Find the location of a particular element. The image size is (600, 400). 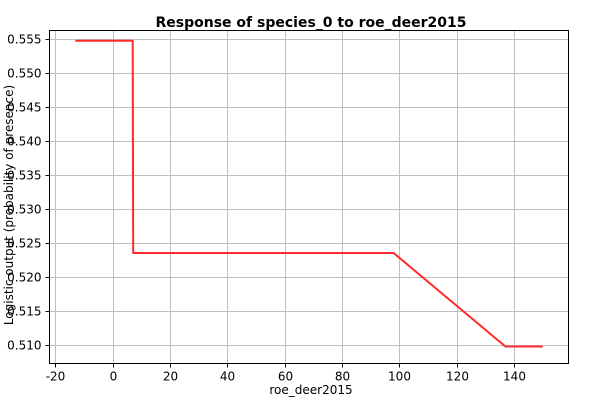

x-tick-label: 60 is located at coordinates (285, 377).